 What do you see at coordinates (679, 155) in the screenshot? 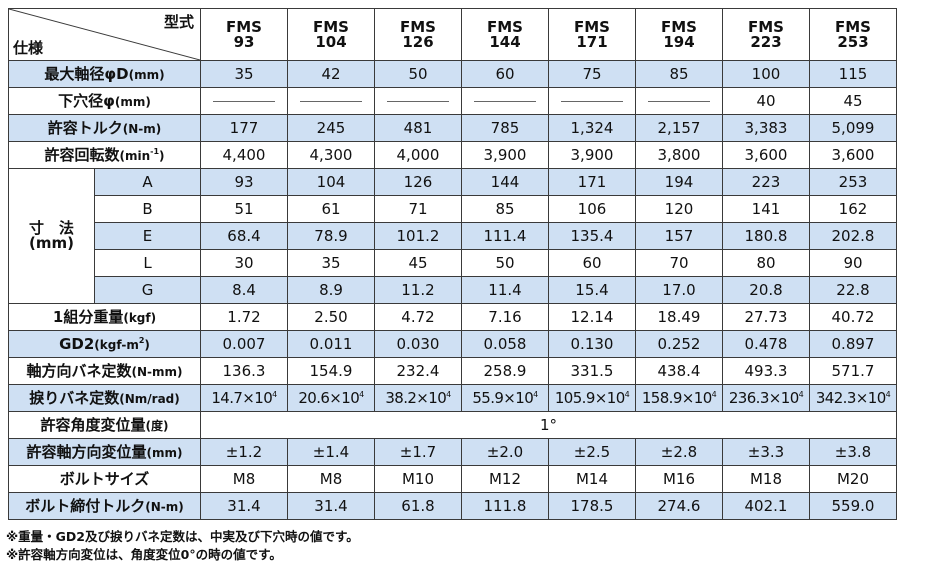
I see `value-cell: 3,800` at bounding box center [679, 155].